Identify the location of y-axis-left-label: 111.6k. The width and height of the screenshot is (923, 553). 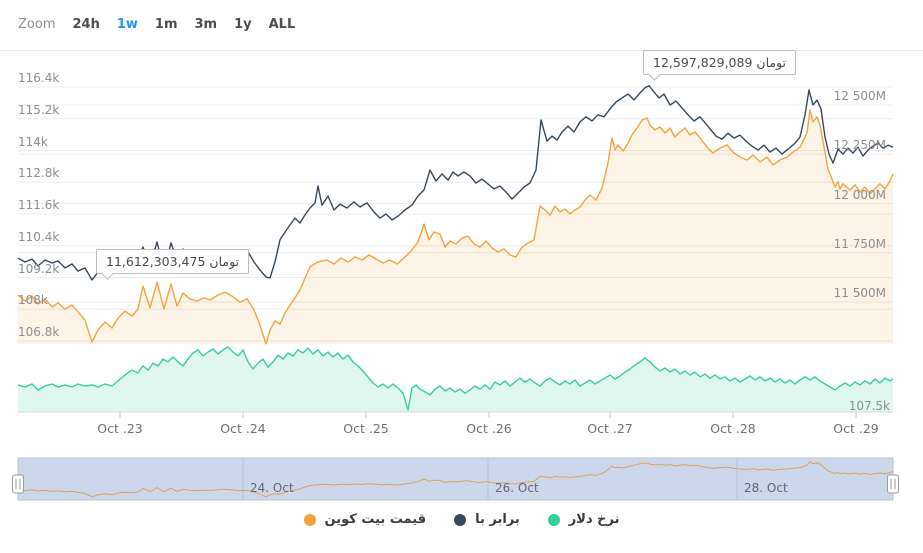
(39, 205).